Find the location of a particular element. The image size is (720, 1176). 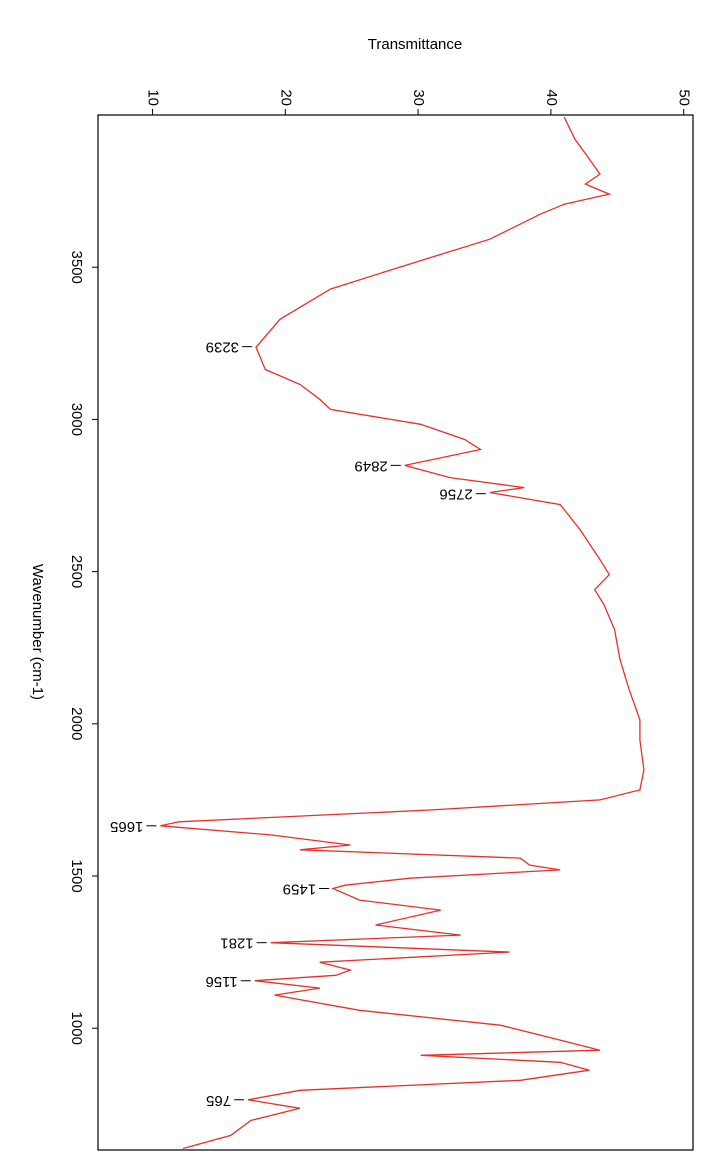

peak-label: 1665 is located at coordinates (126, 826).